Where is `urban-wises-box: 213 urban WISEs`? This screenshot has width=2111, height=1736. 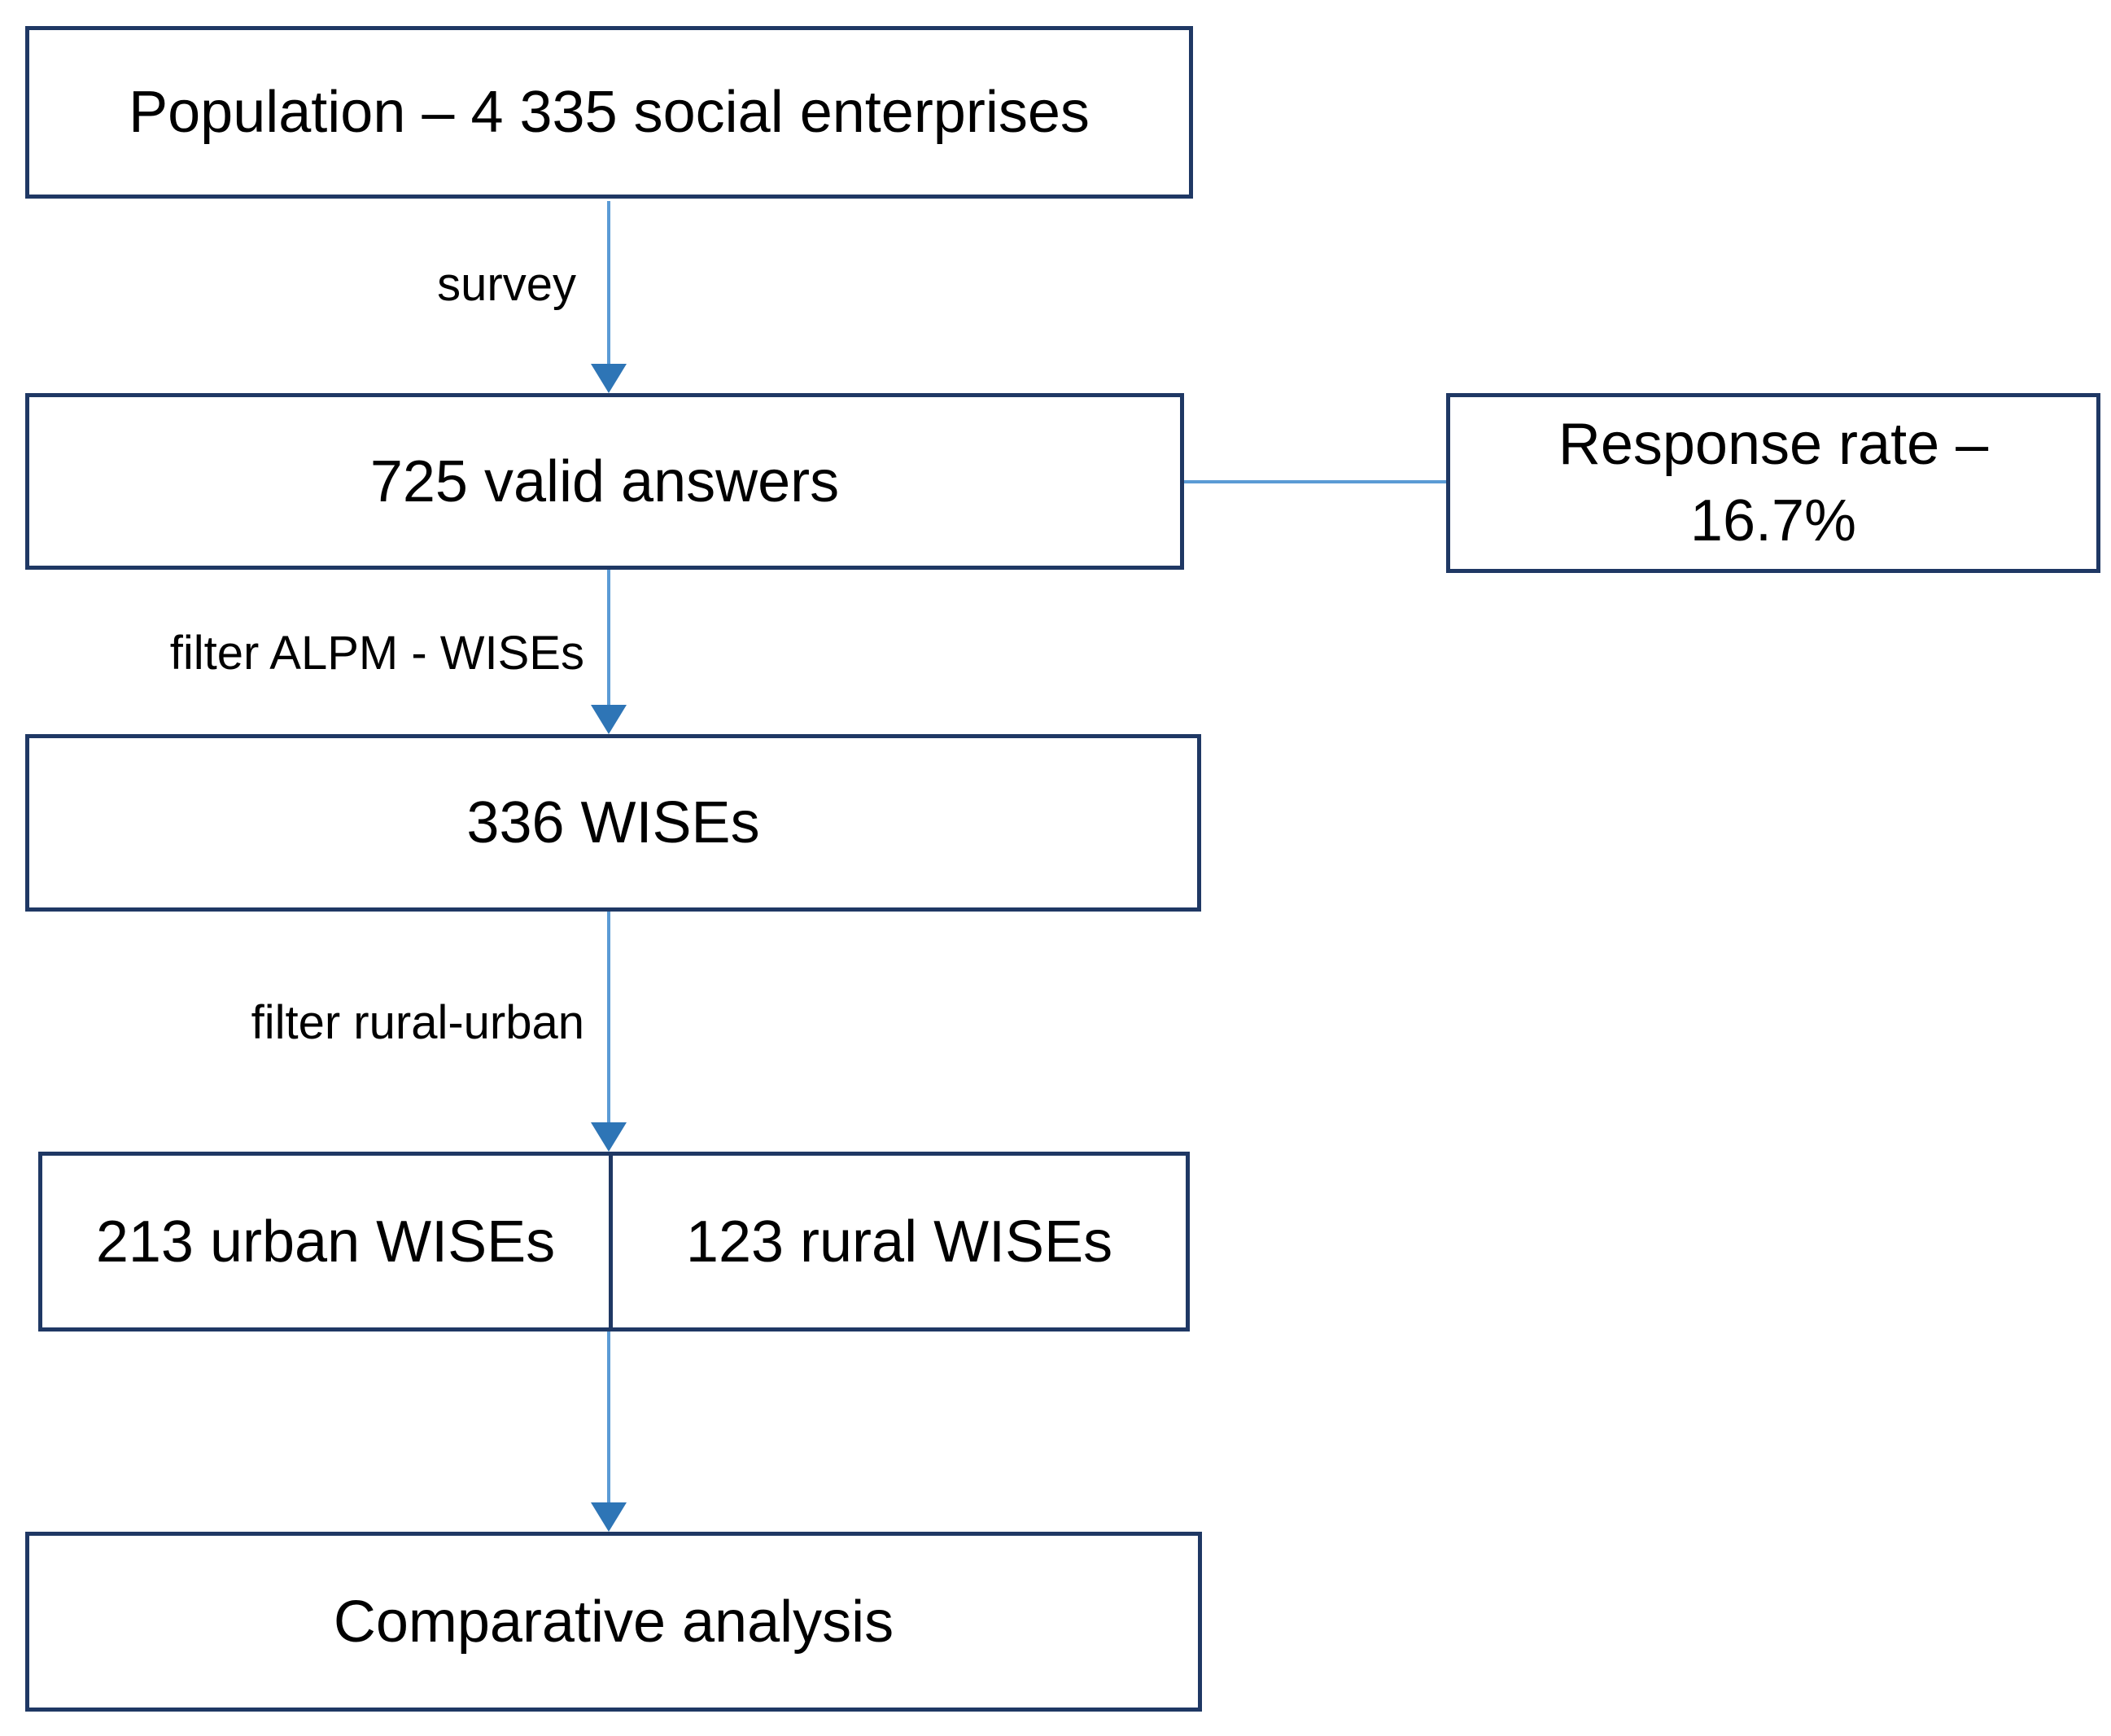
urban-wises-box: 213 urban WISEs is located at coordinates (327, 1241).